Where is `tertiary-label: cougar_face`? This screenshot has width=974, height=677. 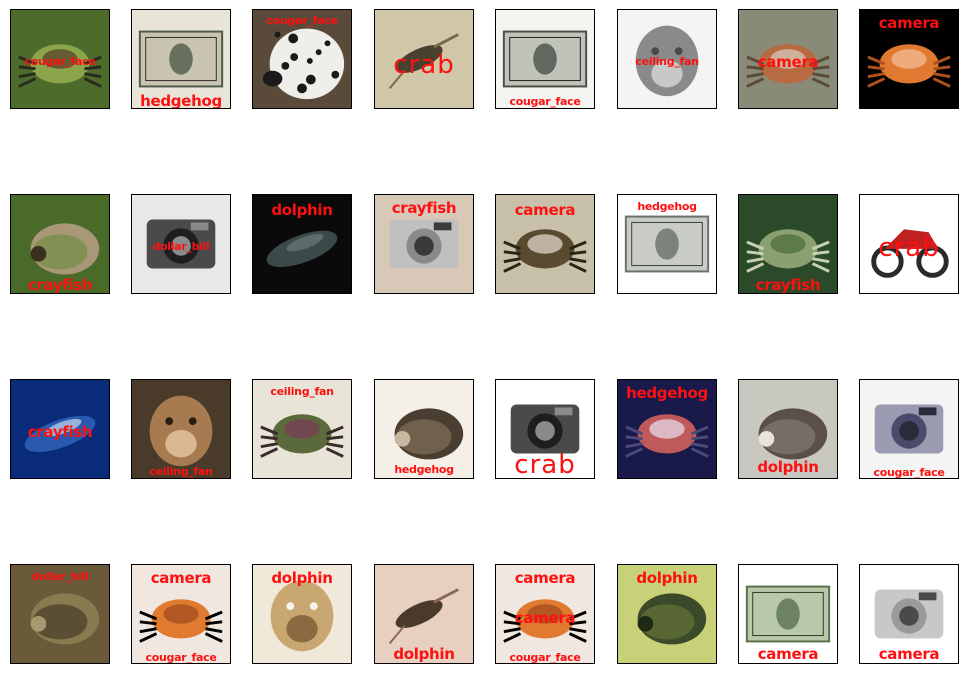 tertiary-label: cougar_face is located at coordinates (545, 657).